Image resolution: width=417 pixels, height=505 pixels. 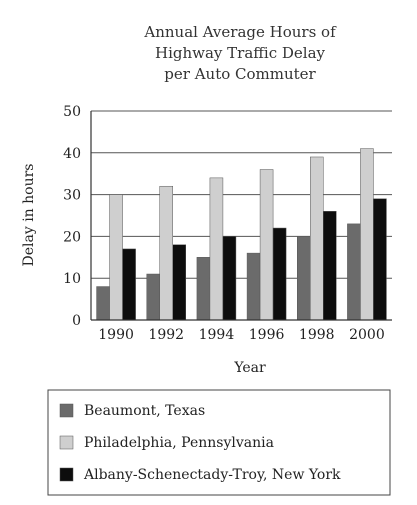 What do you see at coordinates (241, 335) in the screenshot?
I see `x-tick-labels: 1990 1992 1994 1996 1998 2000` at bounding box center [241, 335].